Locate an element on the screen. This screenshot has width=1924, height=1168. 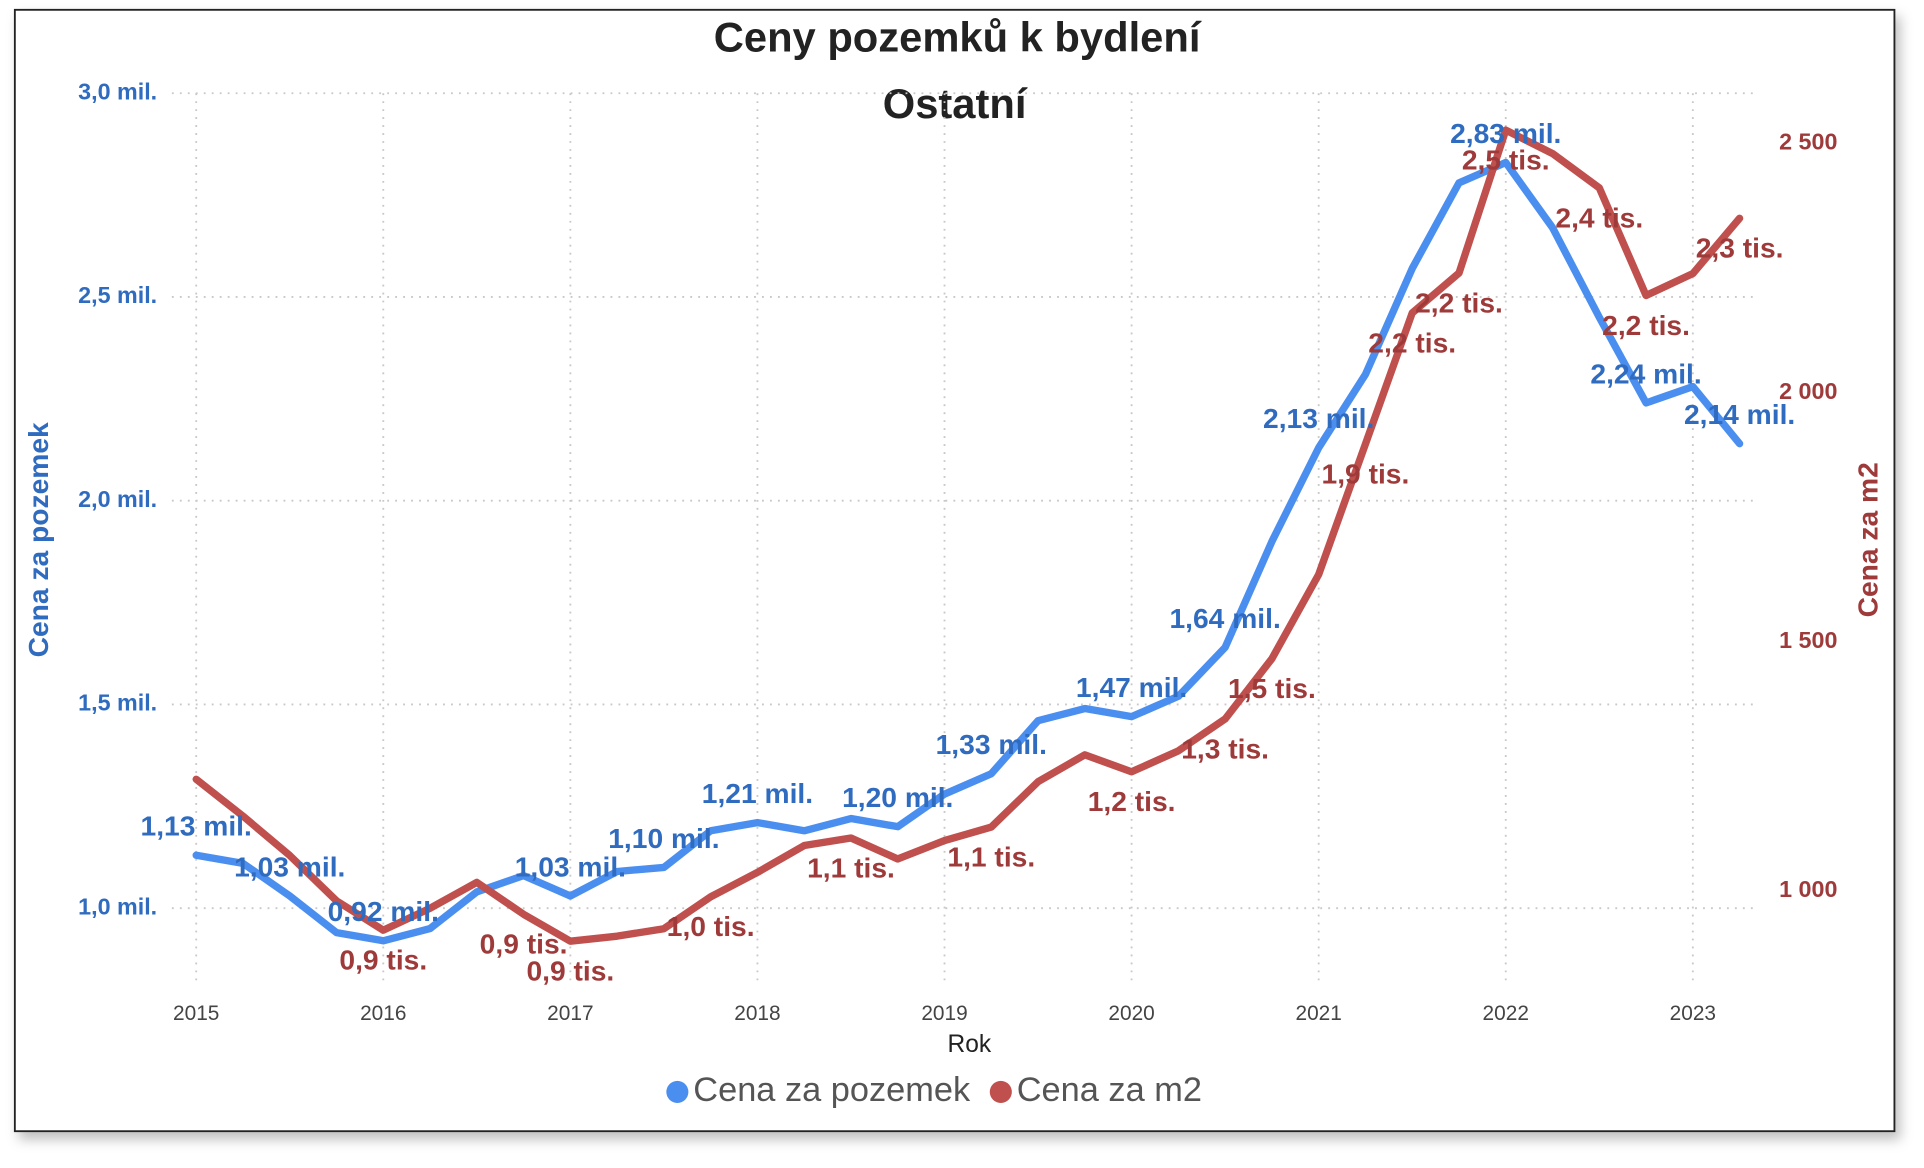
y-axis-label: Cena za pozemek is located at coordinates (38, 539).